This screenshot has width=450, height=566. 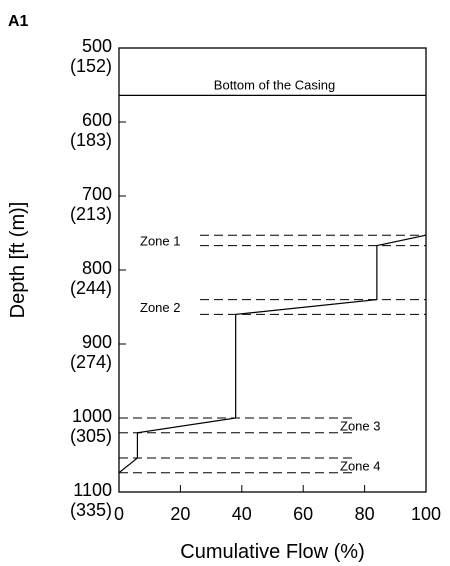 What do you see at coordinates (274, 84) in the screenshot?
I see `casing-label: Bottom of the Casing` at bounding box center [274, 84].